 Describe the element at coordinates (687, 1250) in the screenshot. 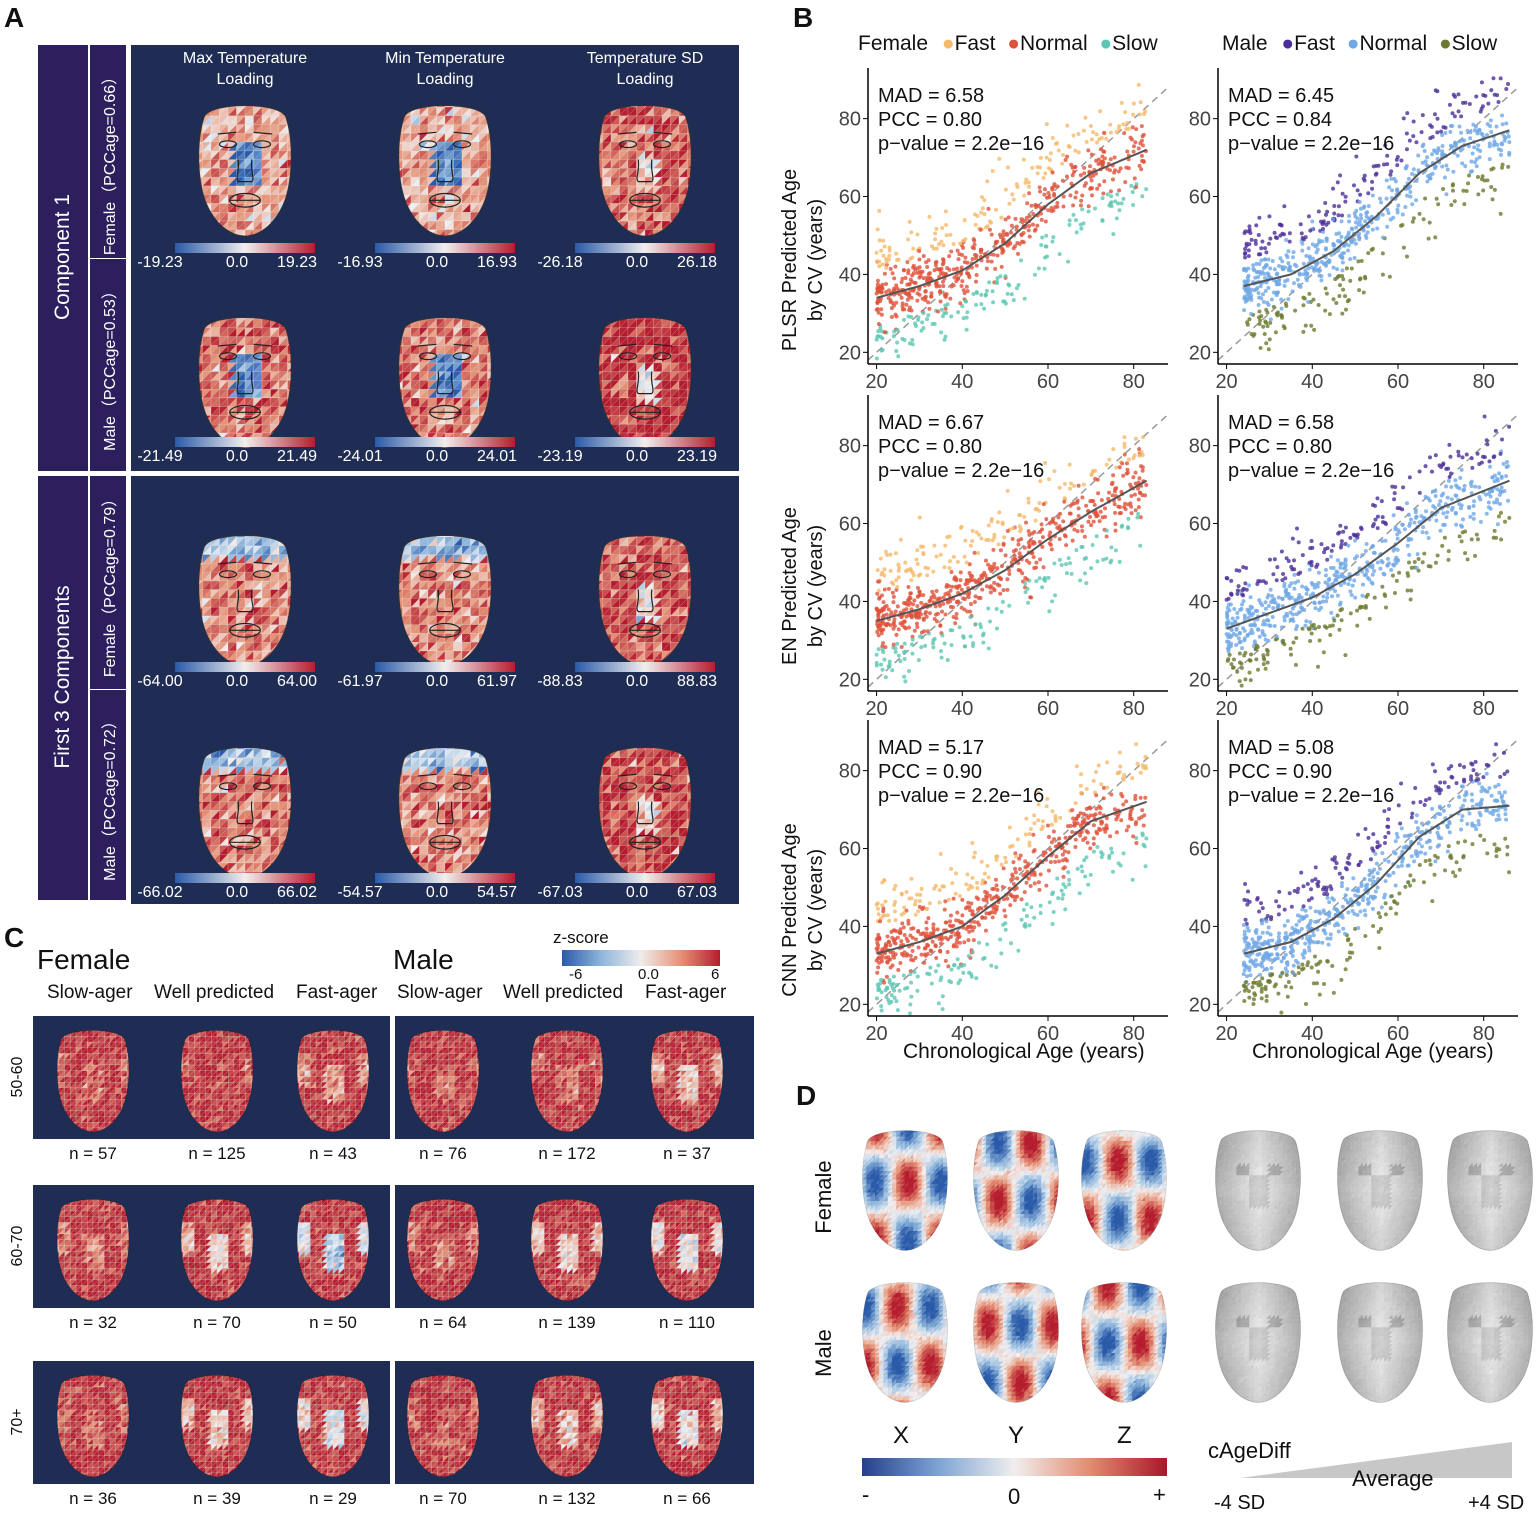

I see `face-map` at that location.